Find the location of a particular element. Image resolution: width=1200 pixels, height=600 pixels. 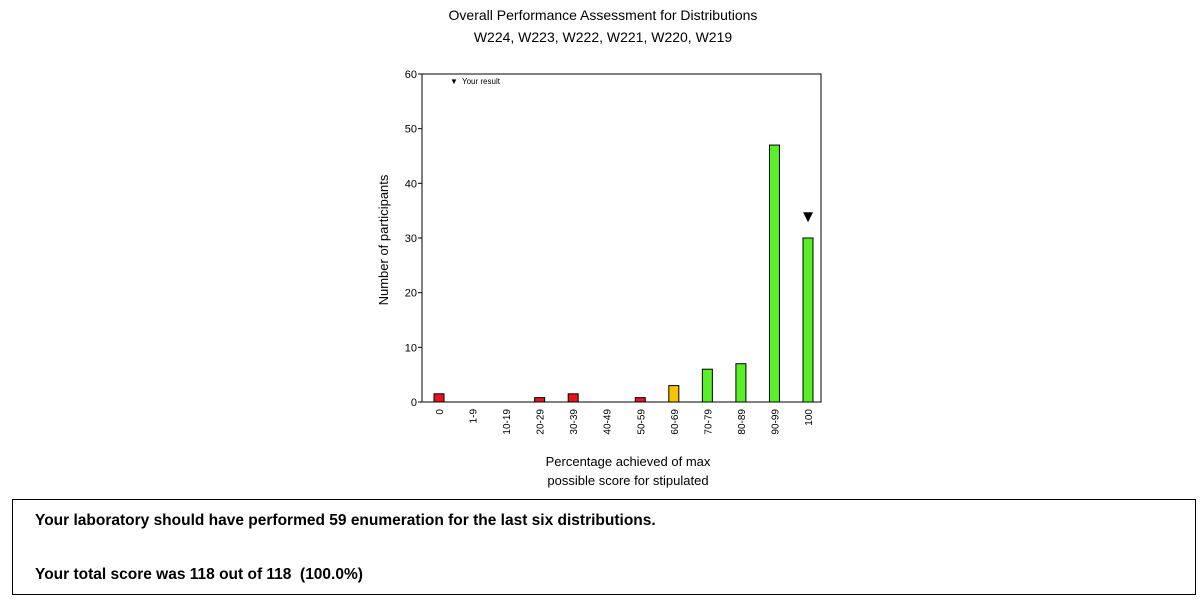

y-tick-label: 0 is located at coordinates (414, 403).